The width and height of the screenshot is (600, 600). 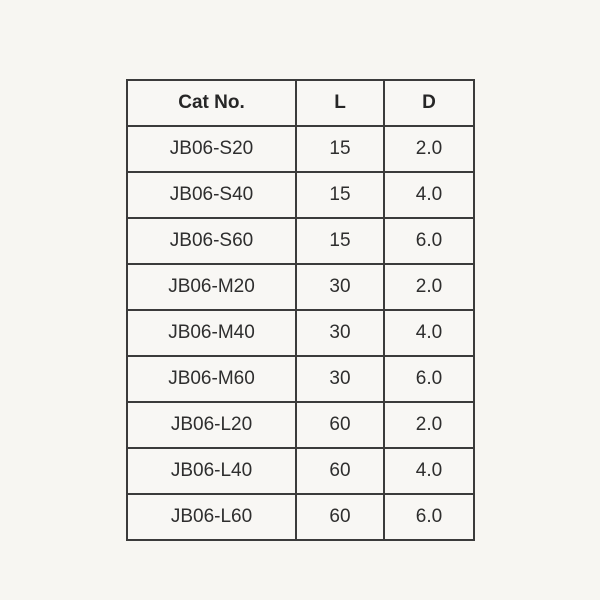 What do you see at coordinates (211, 287) in the screenshot?
I see `cell-cat-no: JB06-M20` at bounding box center [211, 287].